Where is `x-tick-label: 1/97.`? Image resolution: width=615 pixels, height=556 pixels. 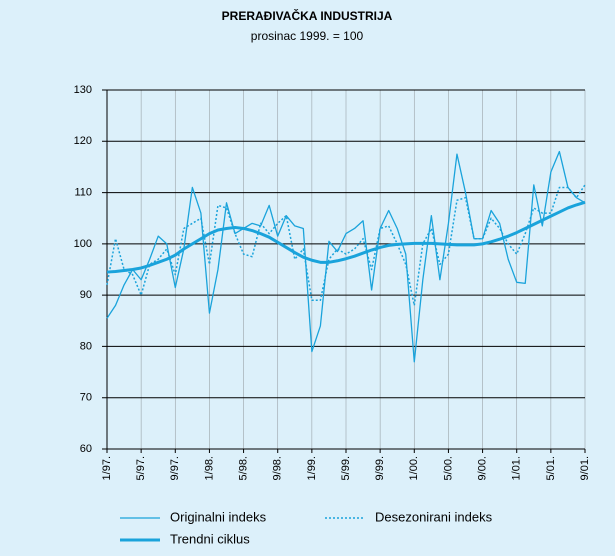 x-tick-label: 1/97. is located at coordinates (107, 468).